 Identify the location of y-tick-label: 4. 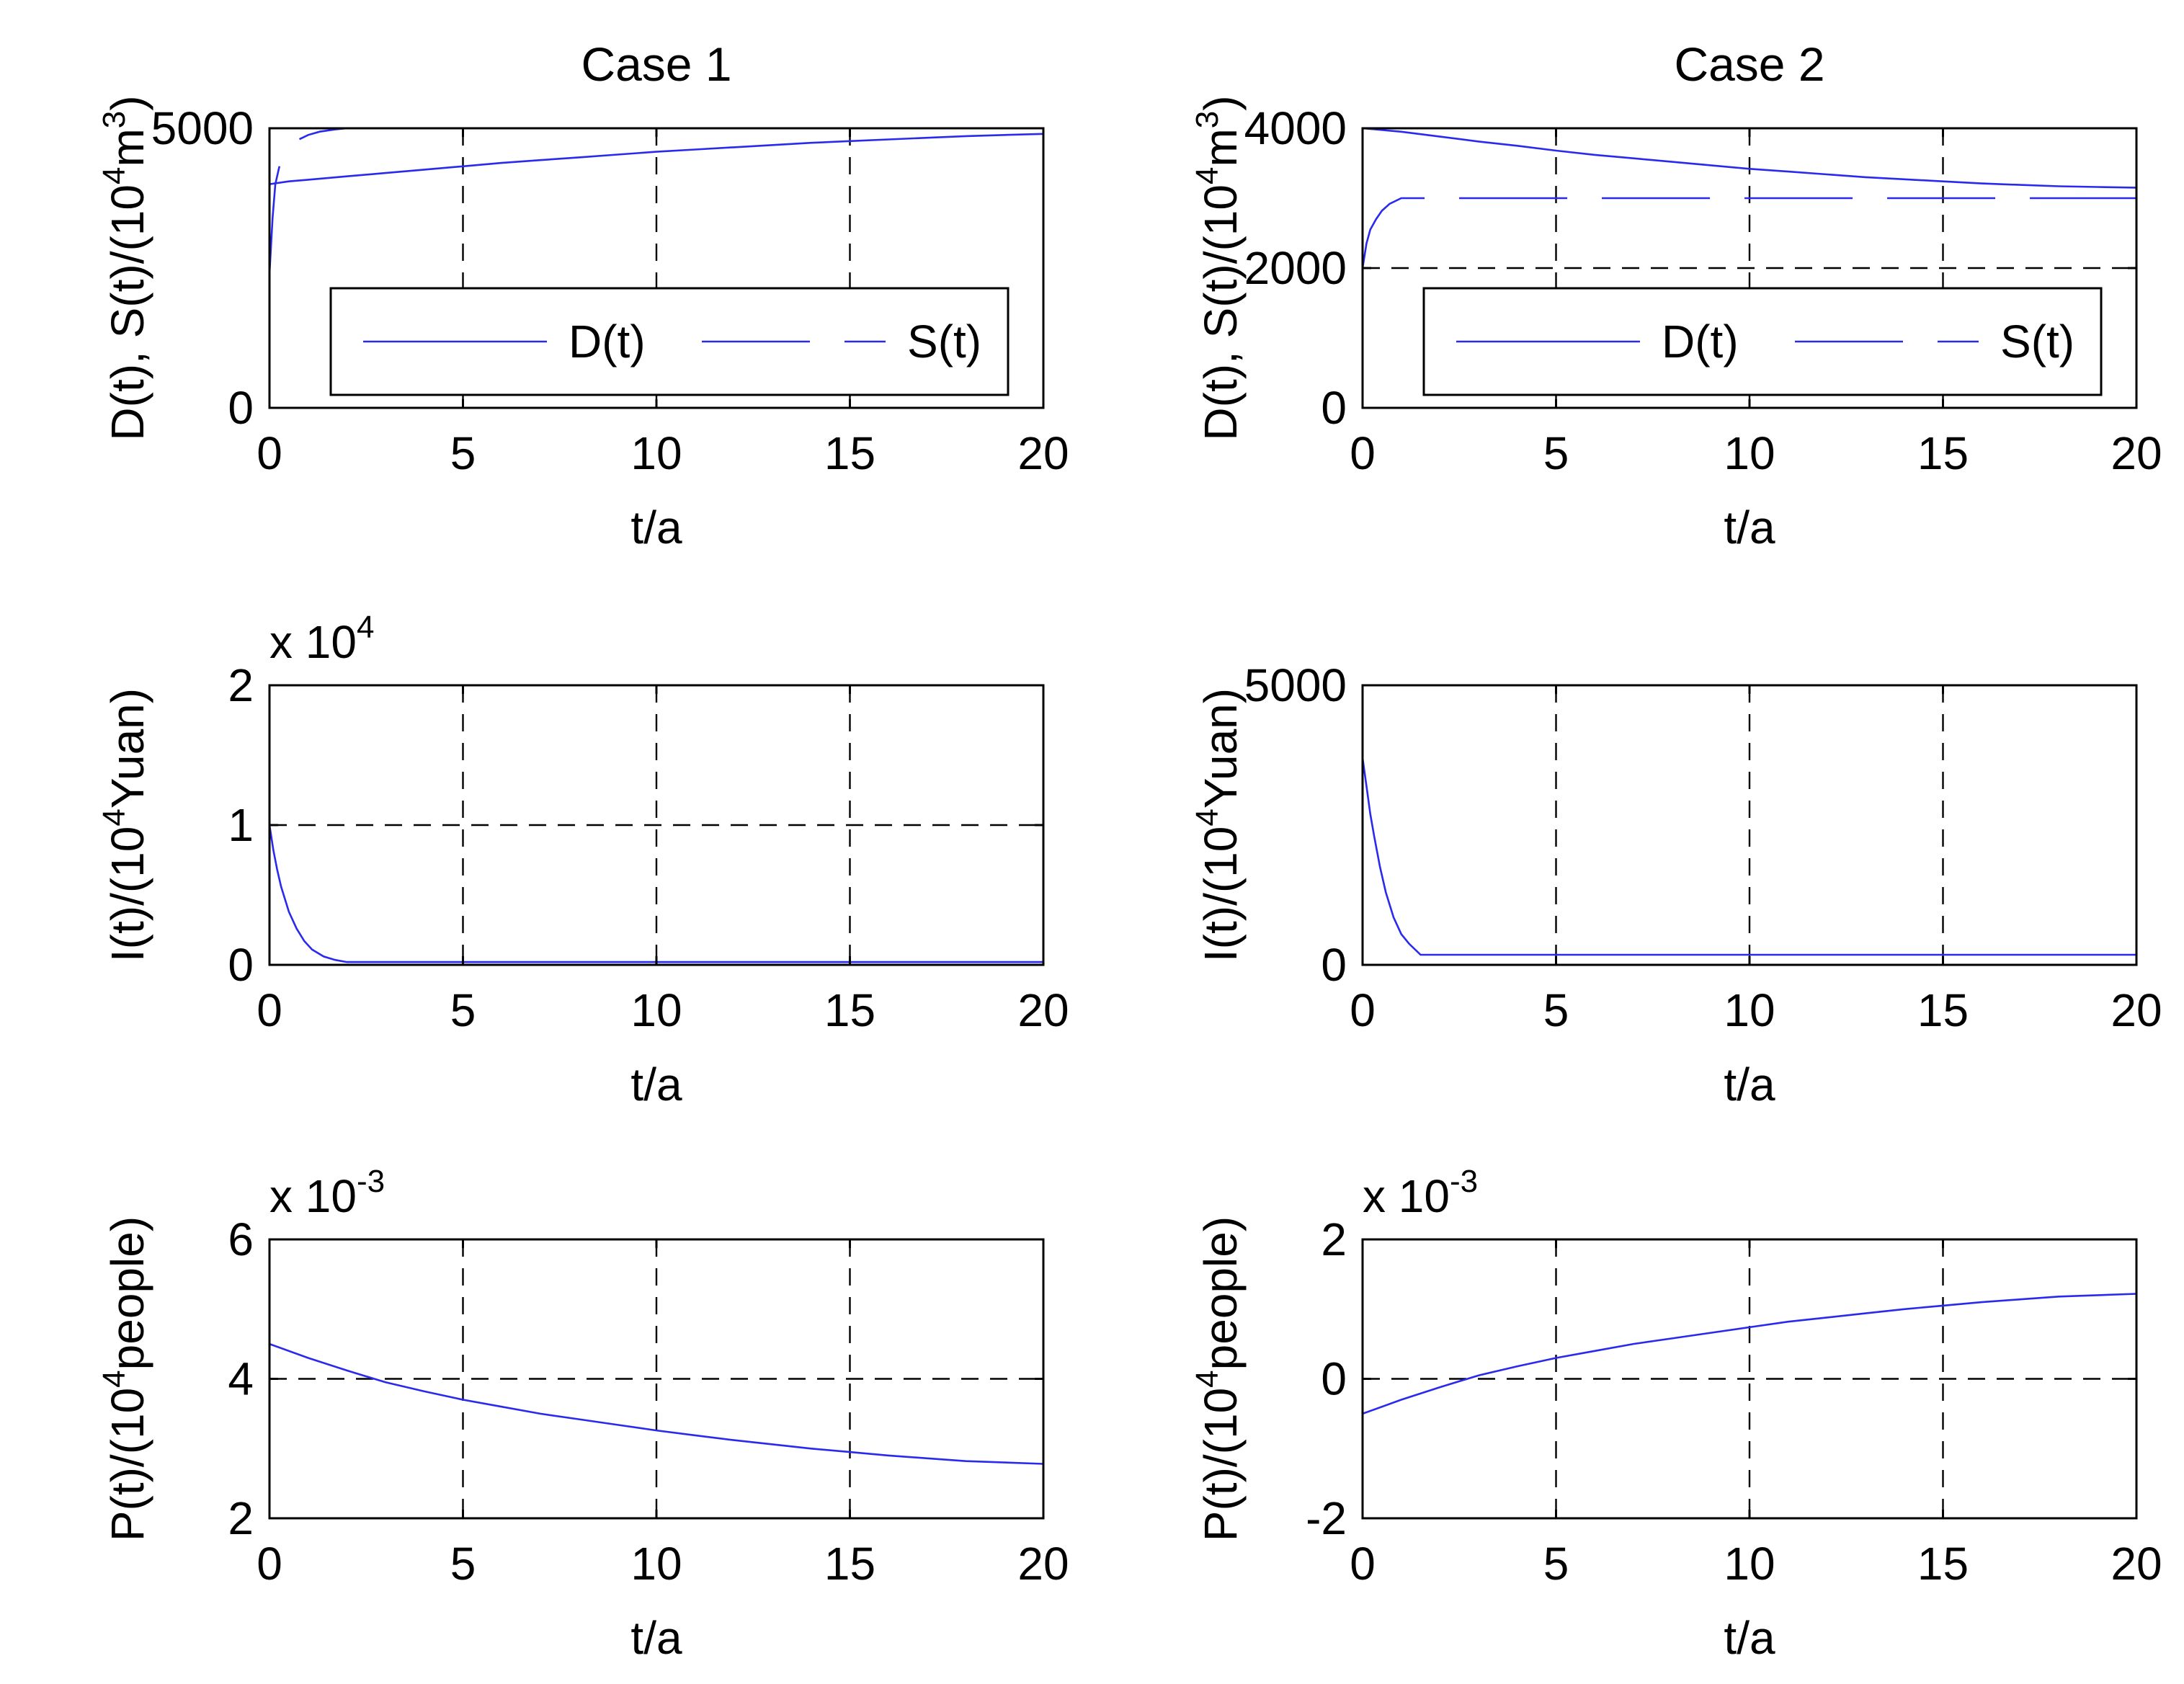
(241, 1379).